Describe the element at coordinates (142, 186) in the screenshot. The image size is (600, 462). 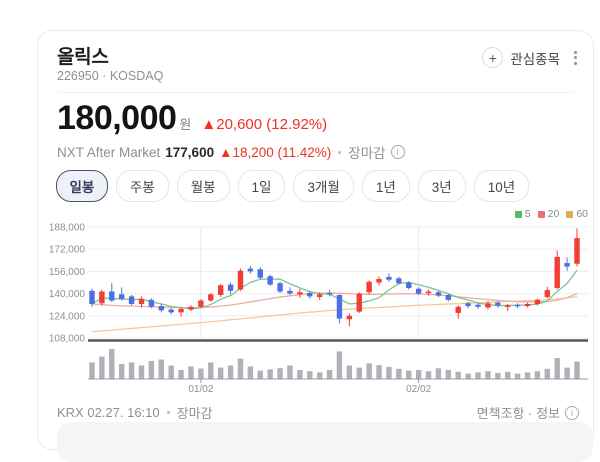
I see `tab-weekly: 주봉` at that location.